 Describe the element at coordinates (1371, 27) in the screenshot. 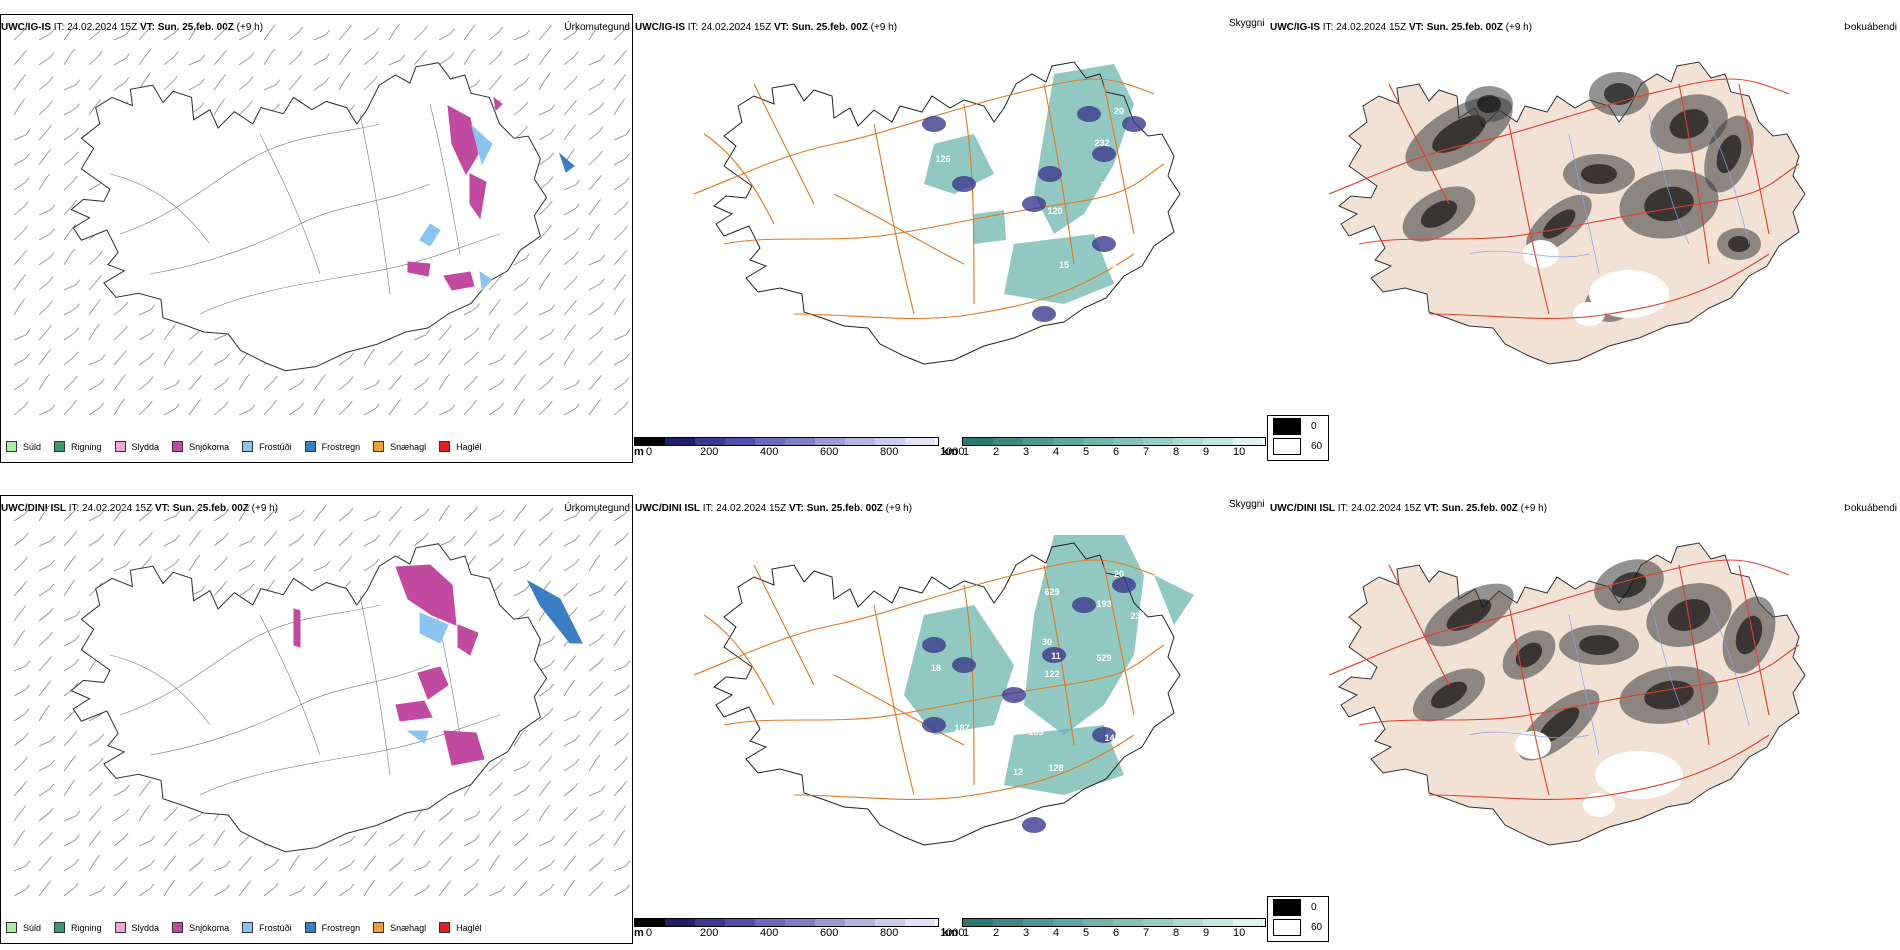

I see `it-value: 24.02.2024 15Z` at that location.